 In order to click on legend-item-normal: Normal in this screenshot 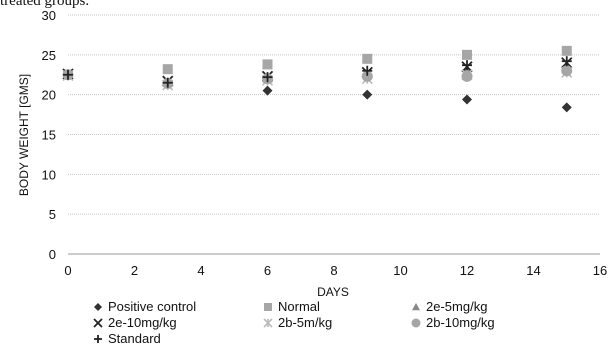, I will do `click(291, 306)`.